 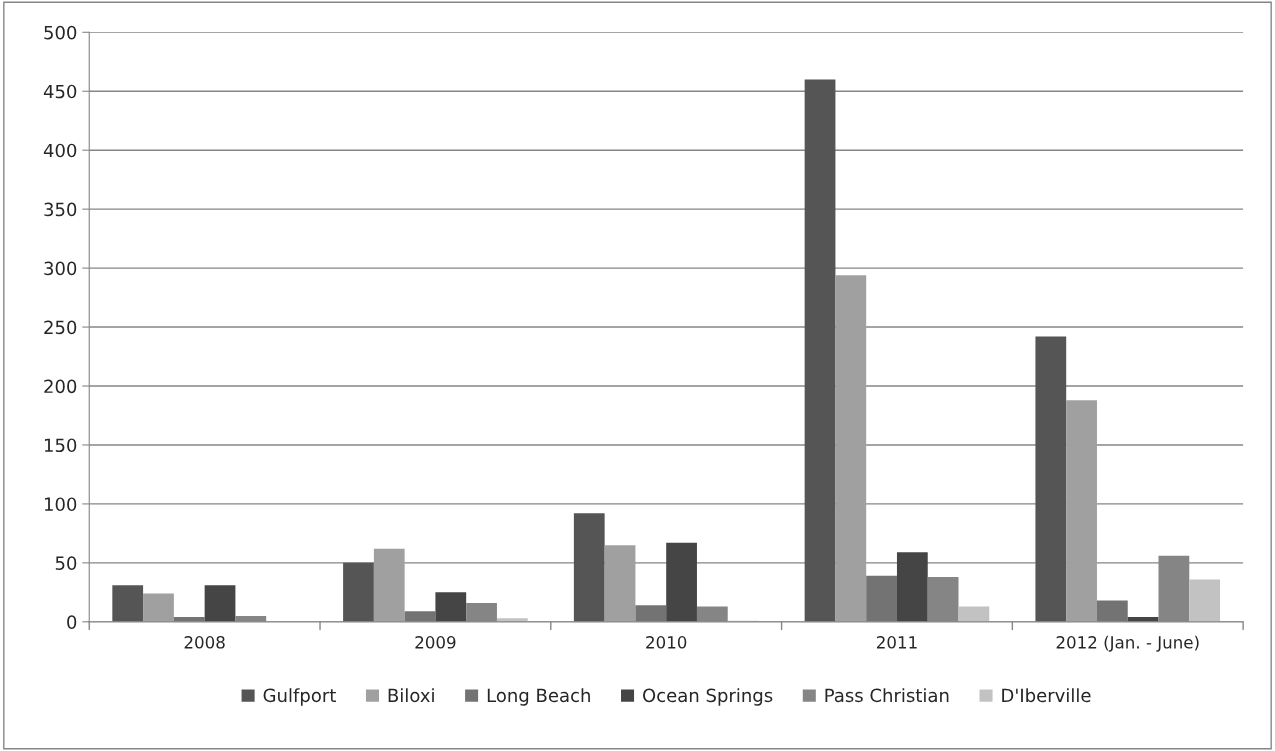 What do you see at coordinates (60, 150) in the screenshot?
I see `y-tick-label: 400` at bounding box center [60, 150].